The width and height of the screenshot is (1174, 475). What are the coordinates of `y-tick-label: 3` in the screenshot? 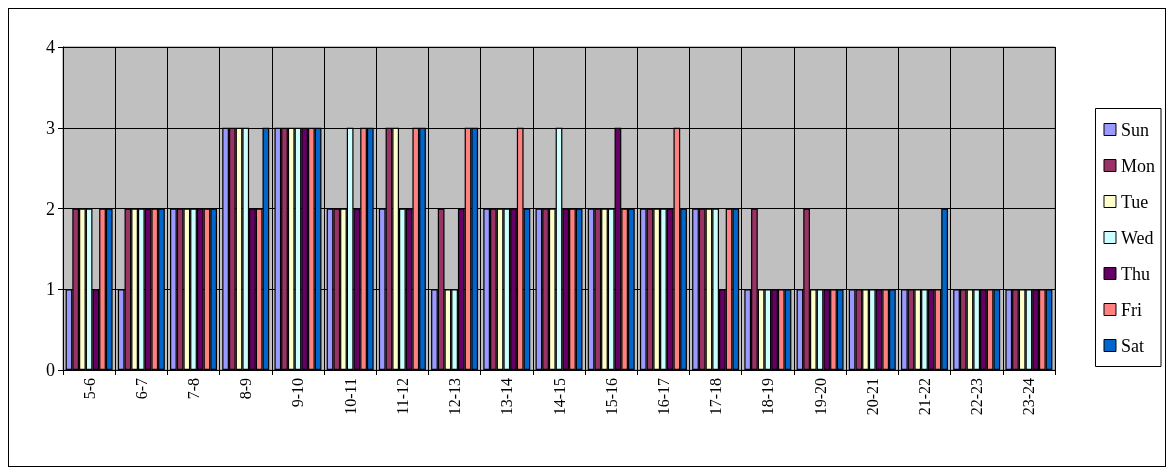 It's located at (50, 127).